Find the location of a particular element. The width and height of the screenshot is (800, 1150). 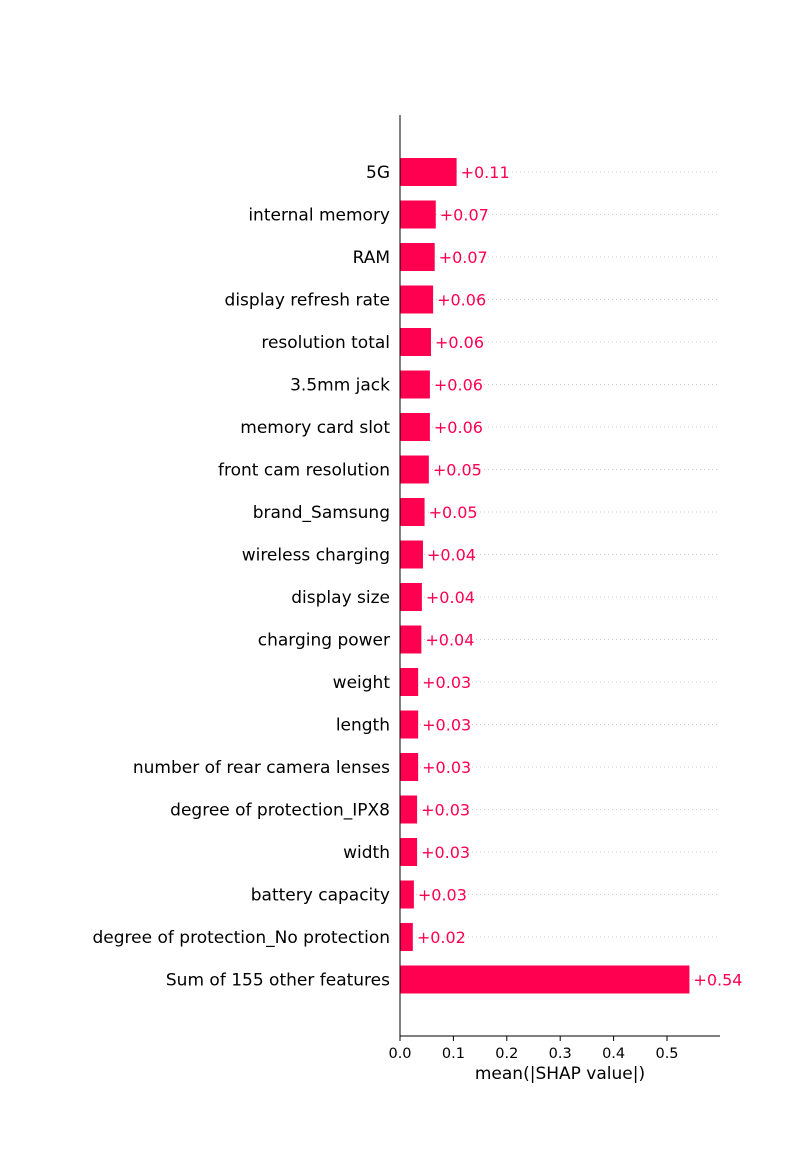

x-axis-title: mean(|SHAP value|) is located at coordinates (560, 1074).